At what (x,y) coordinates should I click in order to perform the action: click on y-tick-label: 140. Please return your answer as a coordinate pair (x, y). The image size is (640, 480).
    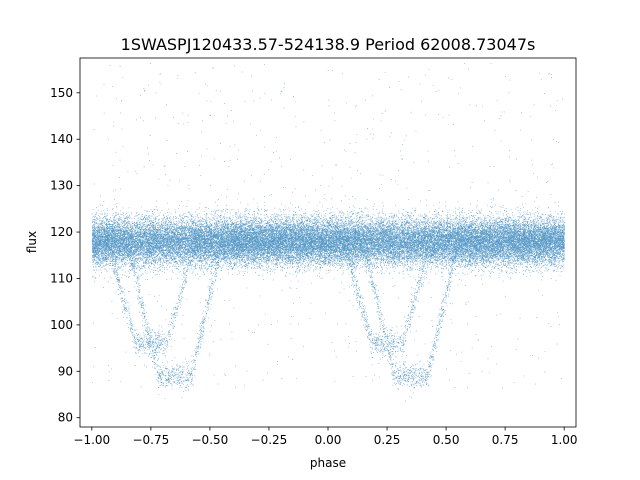
    Looking at the image, I should click on (61, 139).